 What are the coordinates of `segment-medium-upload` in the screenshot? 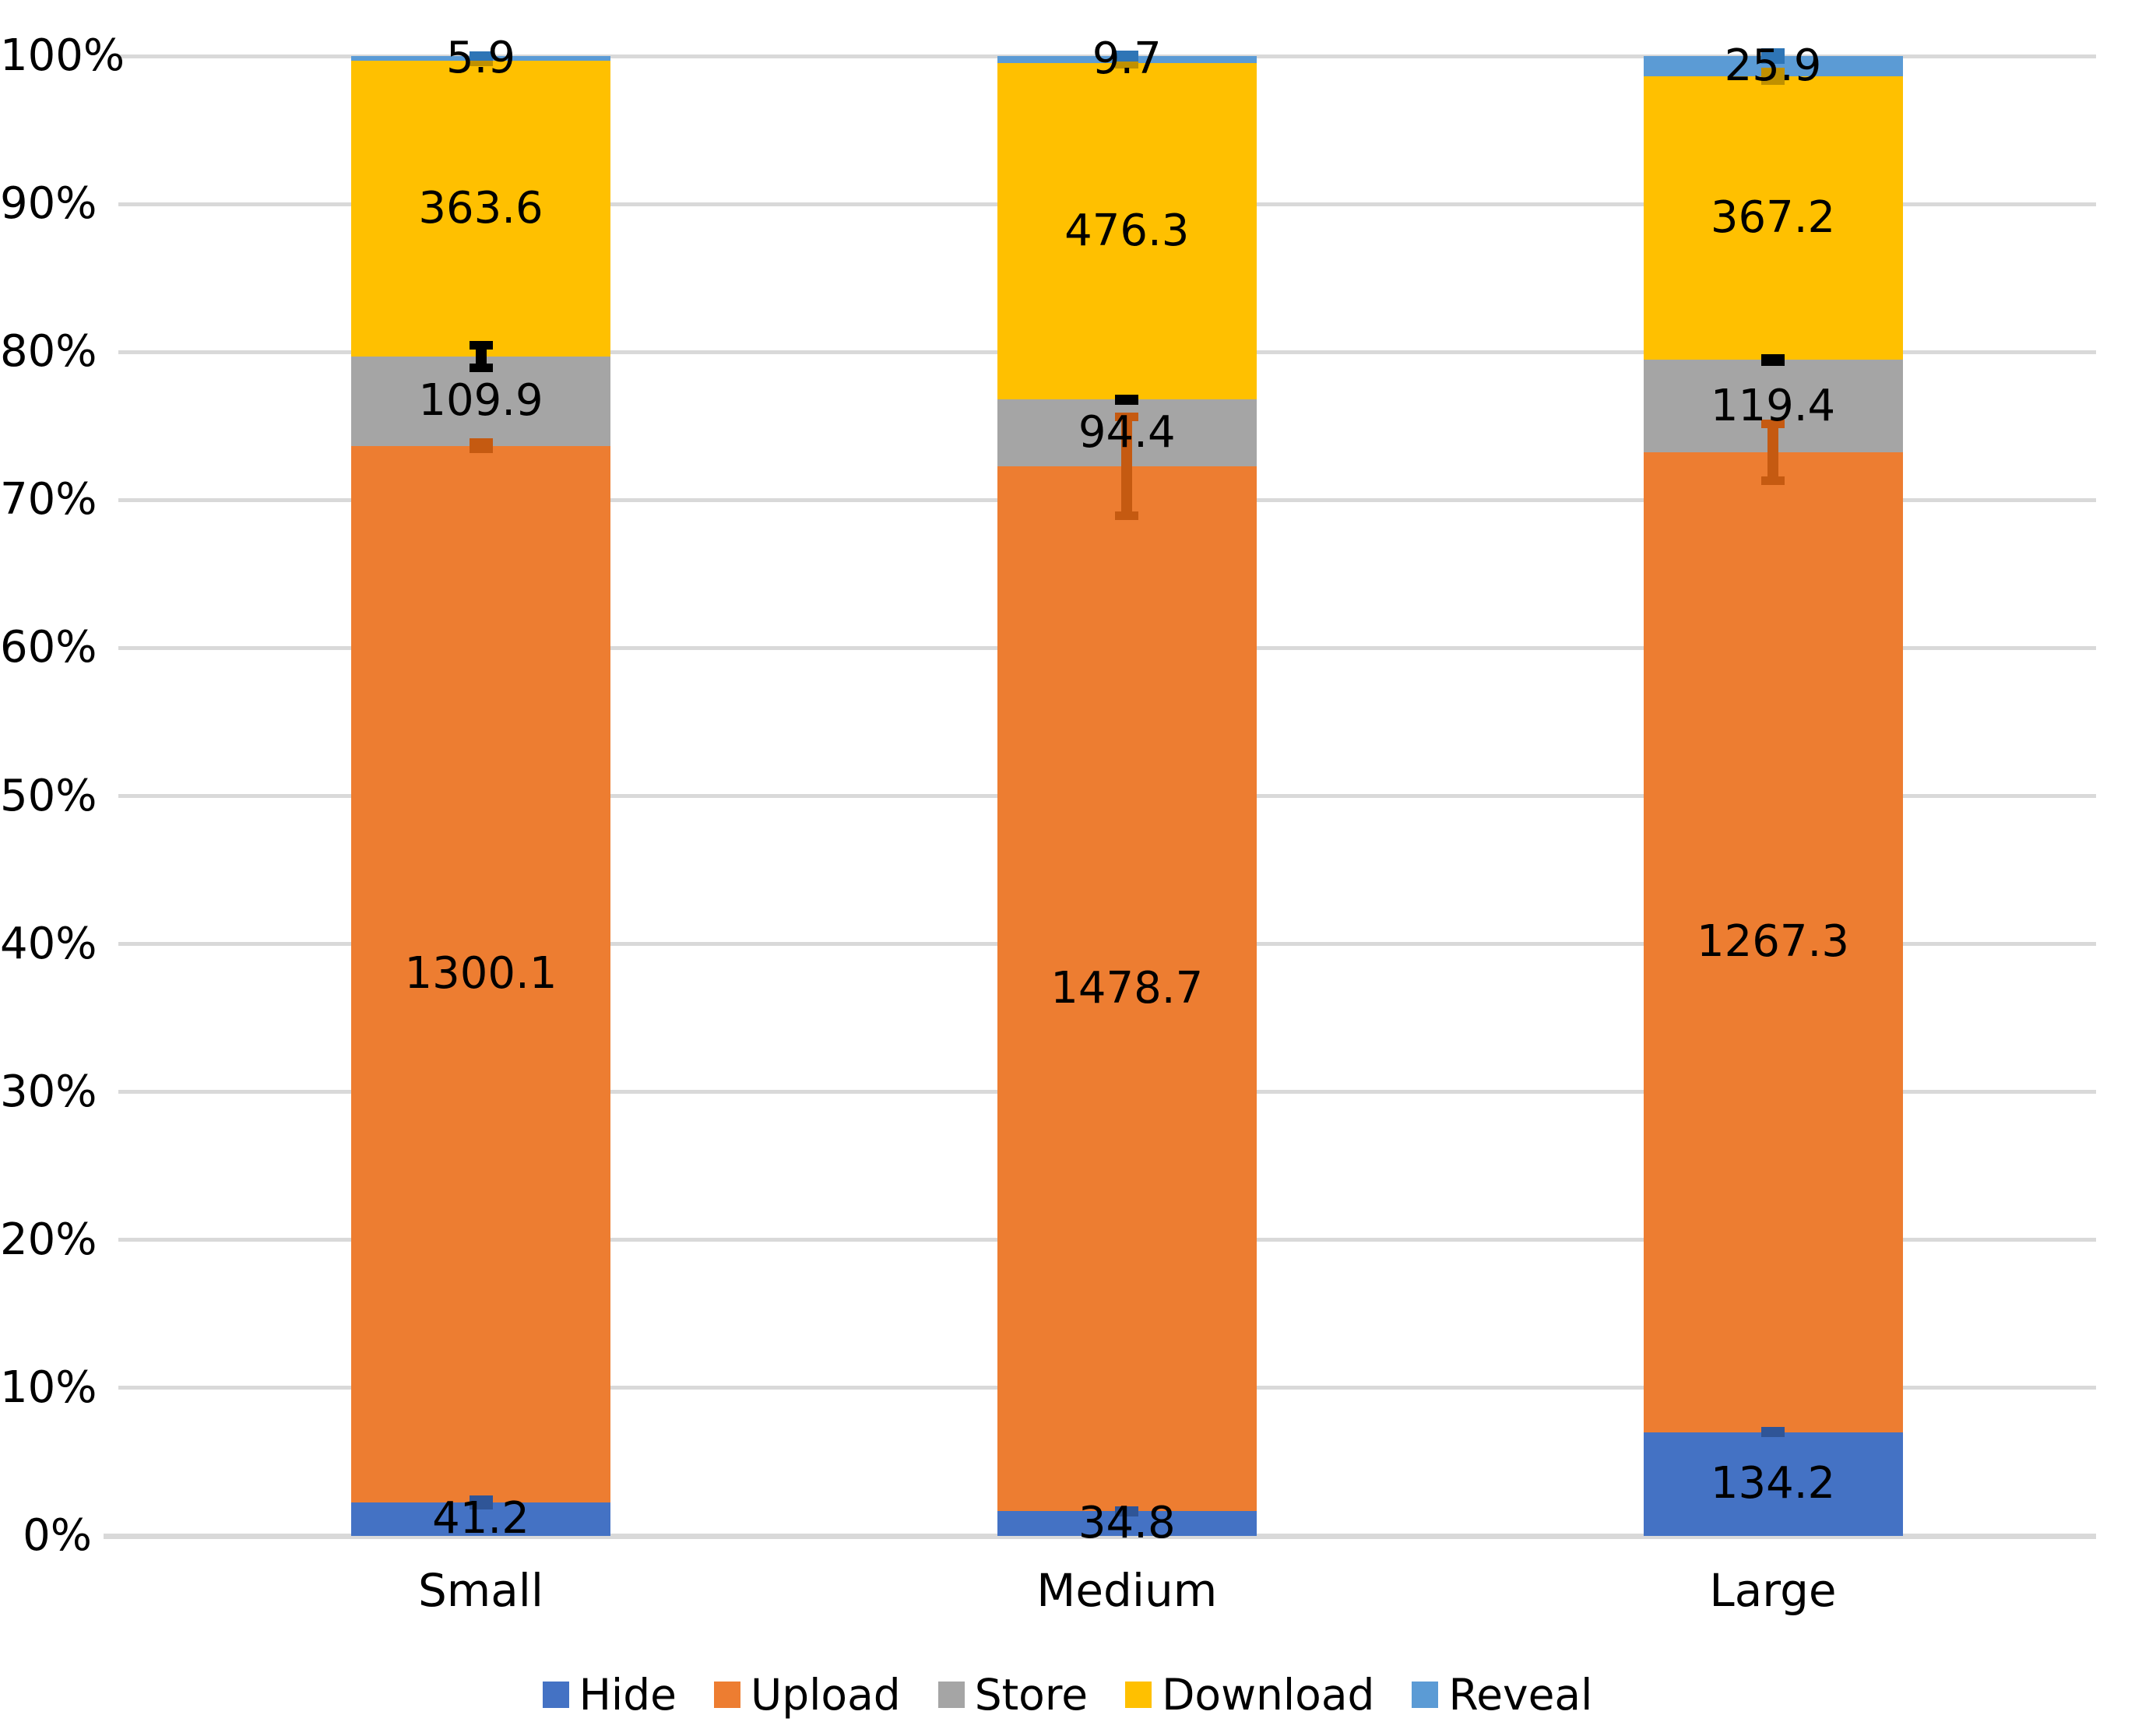 It's located at (1127, 989).